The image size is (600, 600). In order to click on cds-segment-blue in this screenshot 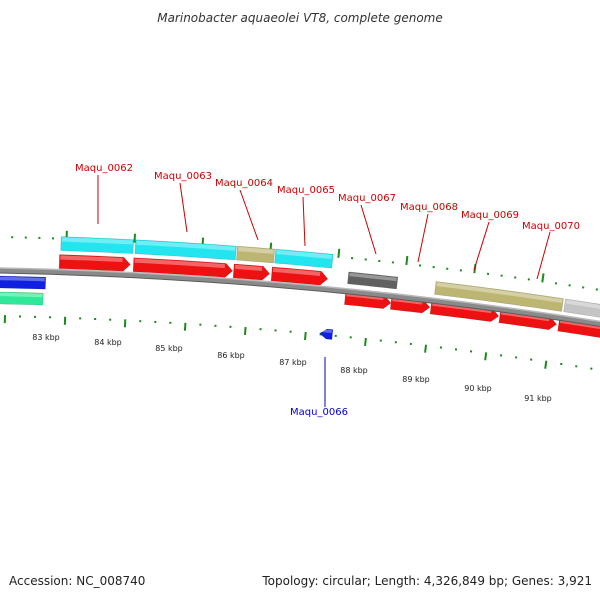, I will do `click(23, 282)`.